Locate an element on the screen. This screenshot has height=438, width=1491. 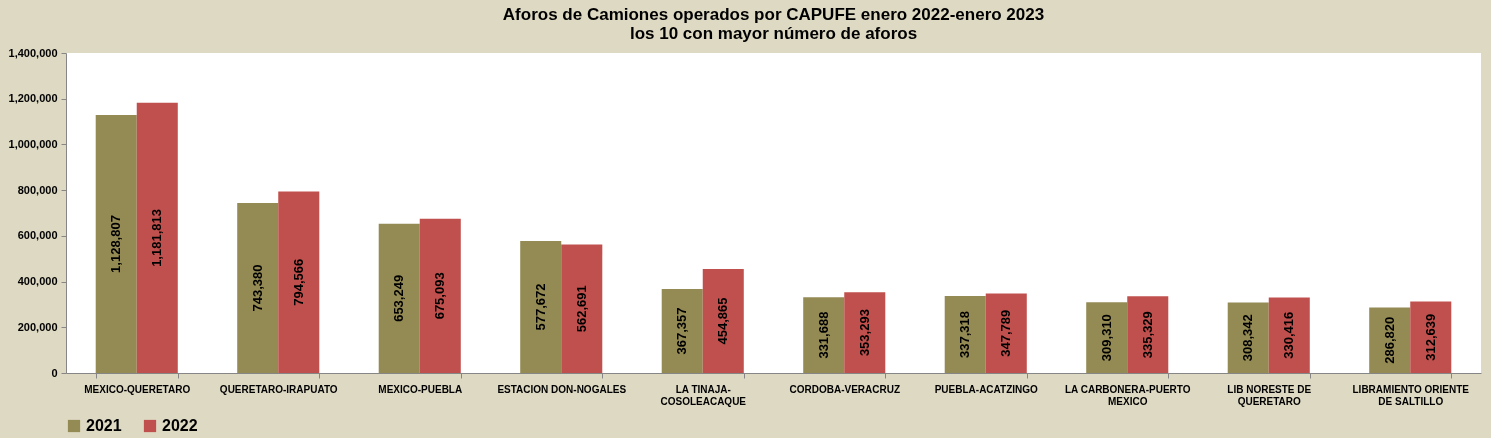
x-tick-label: LA CARBONERA-PUERTO MEXICO is located at coordinates (1127, 395).